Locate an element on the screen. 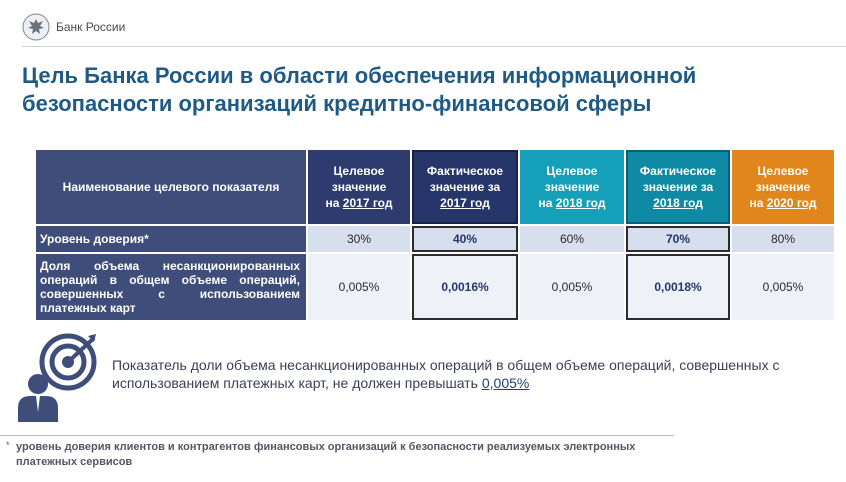 This screenshot has width=846, height=482. header-target-2020-prefix: на is located at coordinates (758, 203).